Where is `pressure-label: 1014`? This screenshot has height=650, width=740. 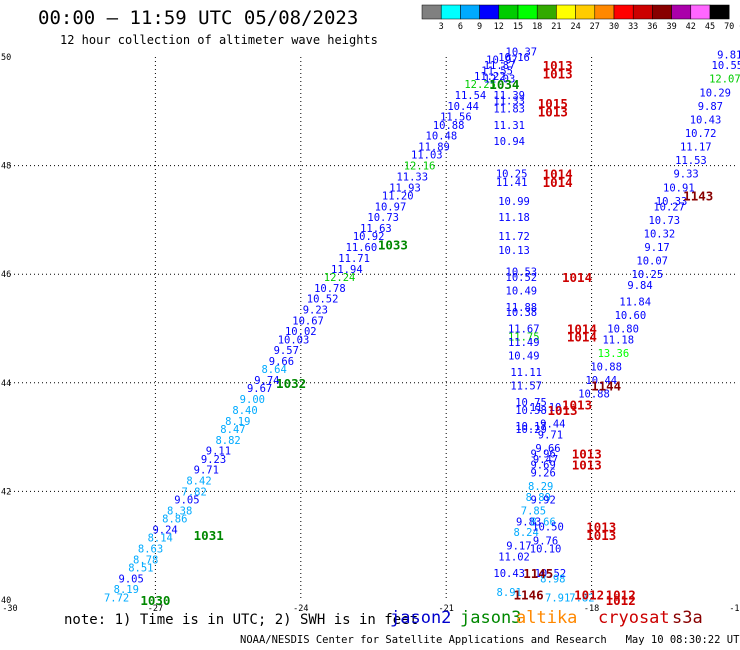 pressure-label: 1014 is located at coordinates (558, 182).